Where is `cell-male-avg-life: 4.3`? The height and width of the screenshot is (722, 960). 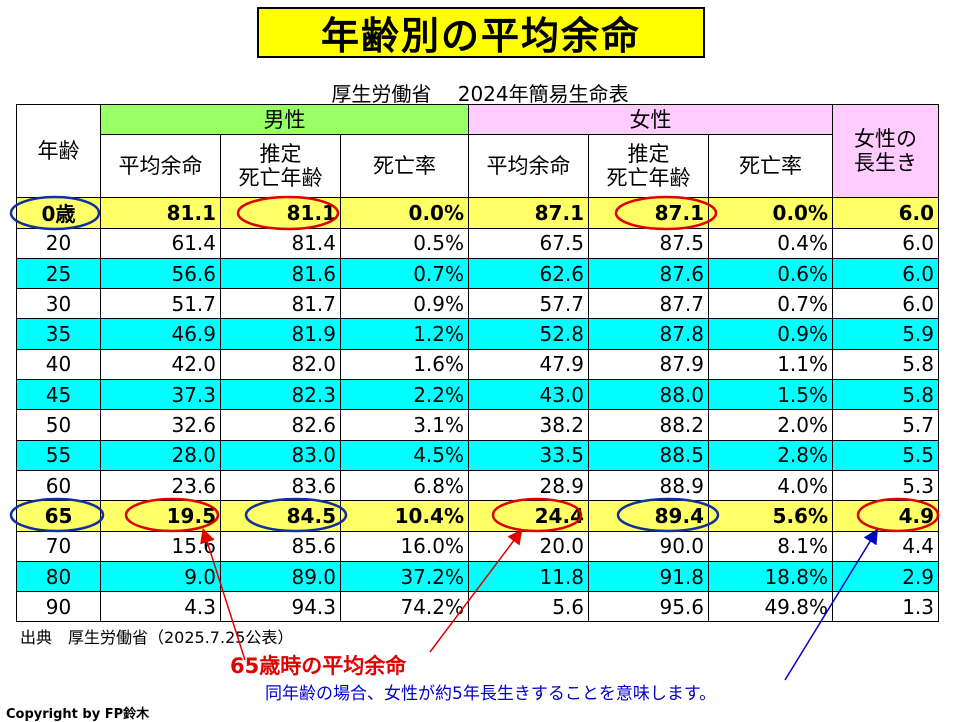 cell-male-avg-life: 4.3 is located at coordinates (160, 607).